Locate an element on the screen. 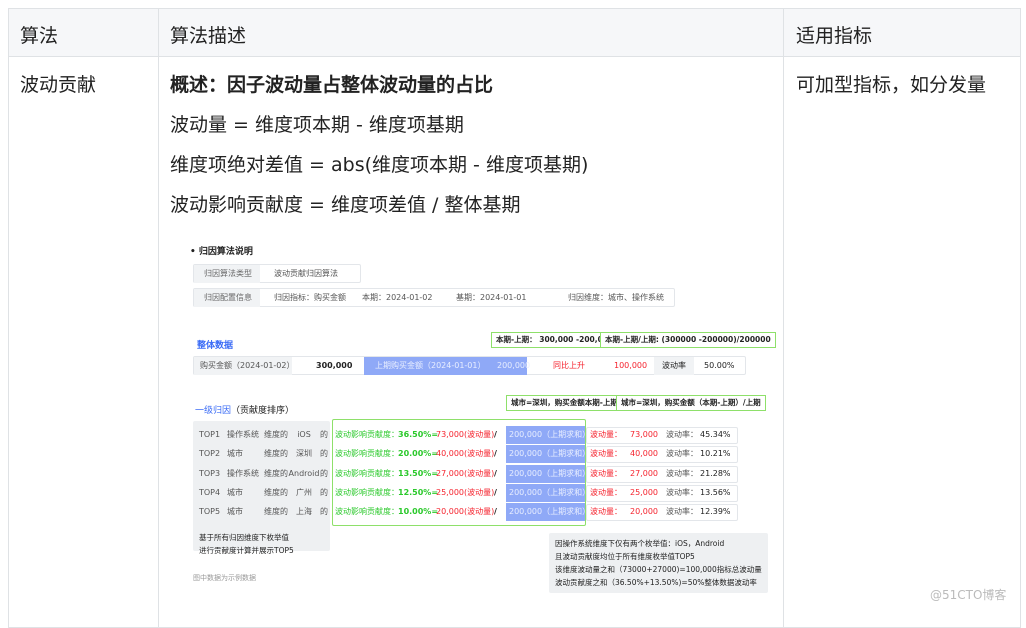  row-amount: 40,000(波动量) is located at coordinates (465, 454).